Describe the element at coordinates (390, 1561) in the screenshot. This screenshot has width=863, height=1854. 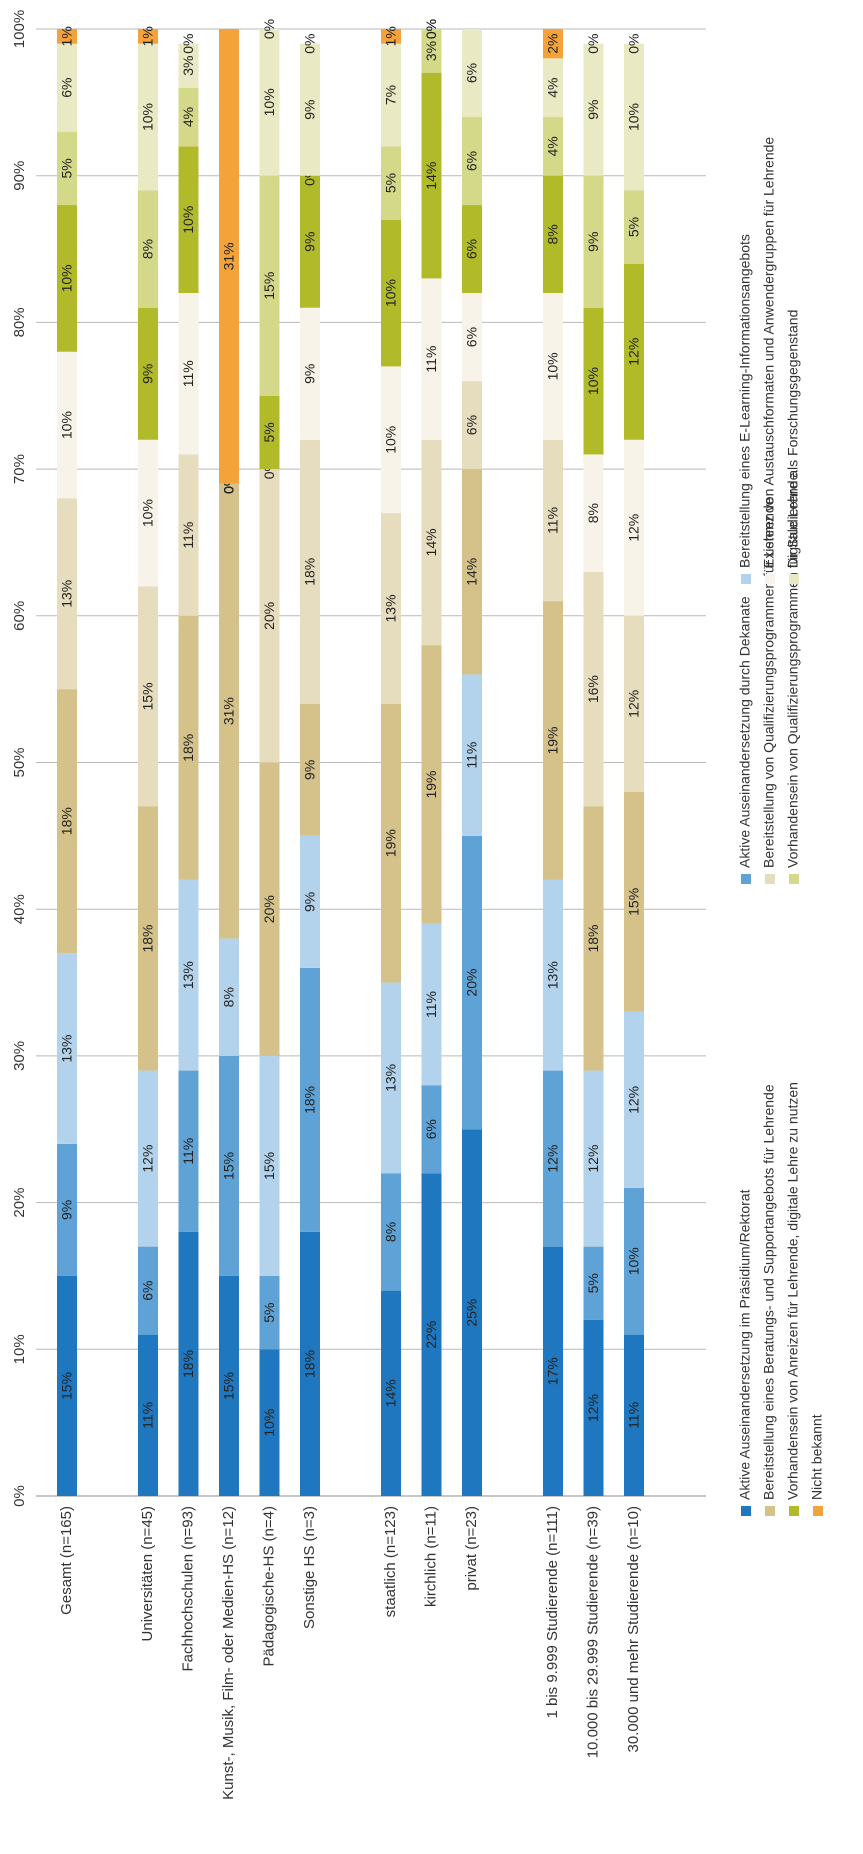
I see `category-label: staatlich (n=123)` at that location.